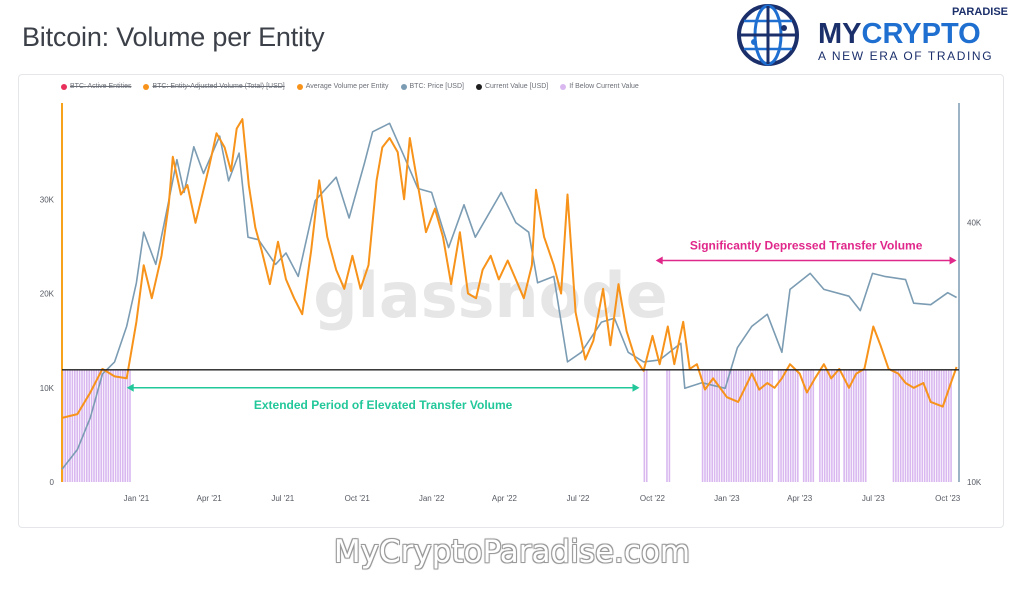 Image resolution: width=1024 pixels, height=590 pixels. What do you see at coordinates (505, 498) in the screenshot?
I see `x-tick-label: Apr '22` at bounding box center [505, 498].